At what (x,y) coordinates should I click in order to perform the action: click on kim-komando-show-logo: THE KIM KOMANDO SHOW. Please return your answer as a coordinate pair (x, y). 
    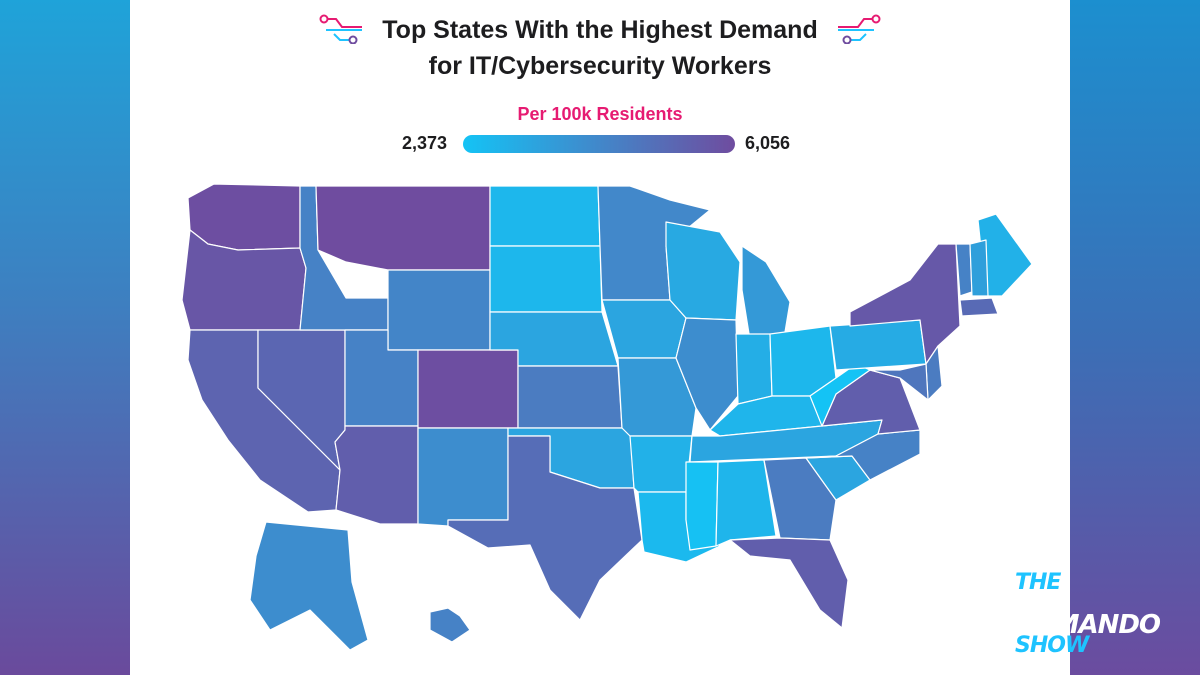
    Looking at the image, I should click on (1095, 614).